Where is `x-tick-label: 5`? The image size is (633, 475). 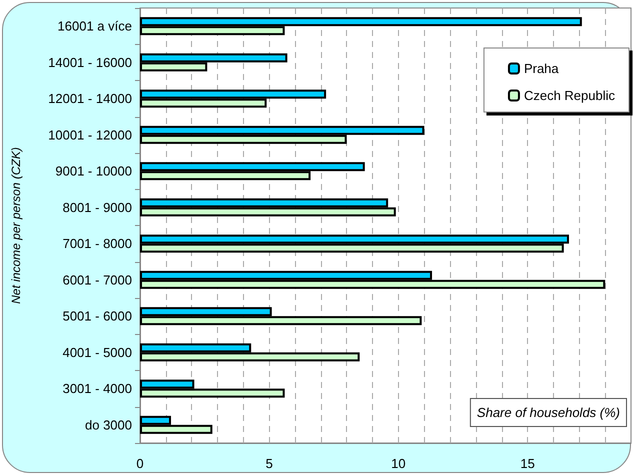
x-tick-label: 5 is located at coordinates (269, 463).